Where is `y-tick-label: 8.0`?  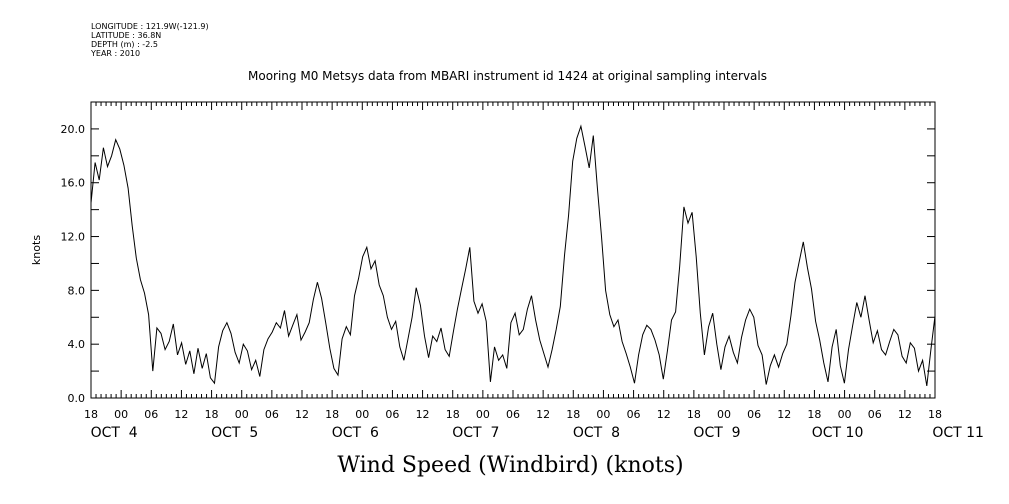
y-tick-label: 8.0 is located at coordinates (77, 290).